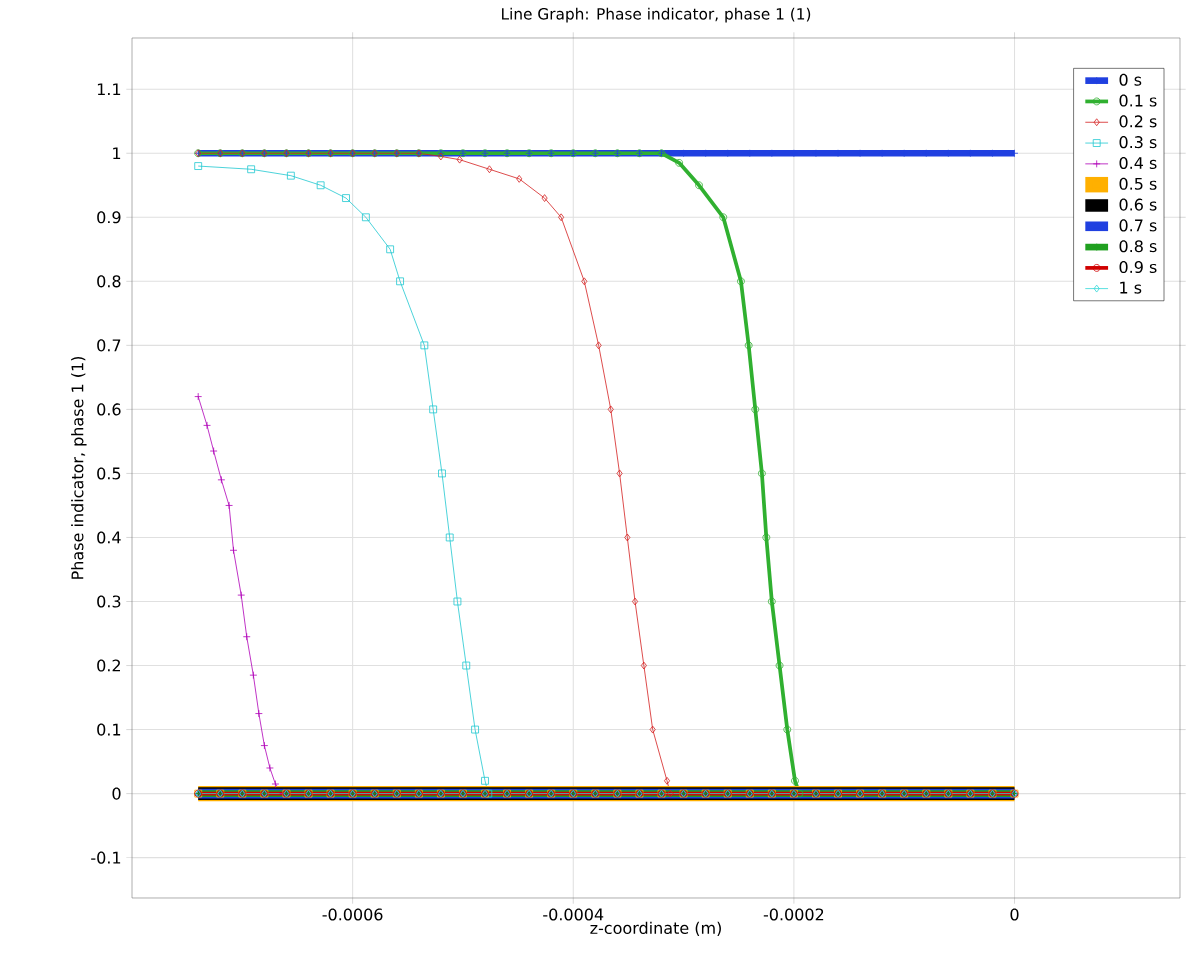 Image resolution: width=1186 pixels, height=960 pixels. Describe the element at coordinates (655, 928) in the screenshot. I see `x-axis-title: z-coordinate (m)` at that location.